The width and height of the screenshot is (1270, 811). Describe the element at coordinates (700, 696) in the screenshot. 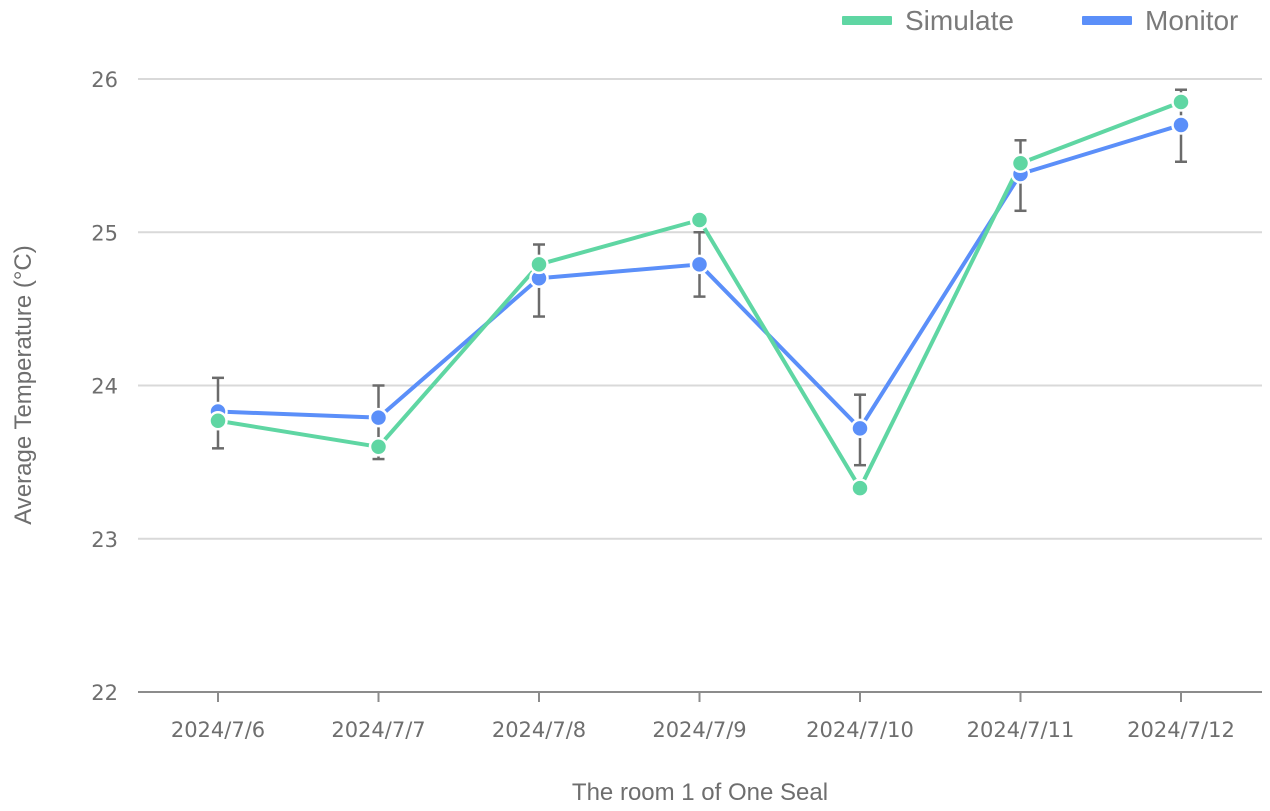

I see `x-axis` at that location.